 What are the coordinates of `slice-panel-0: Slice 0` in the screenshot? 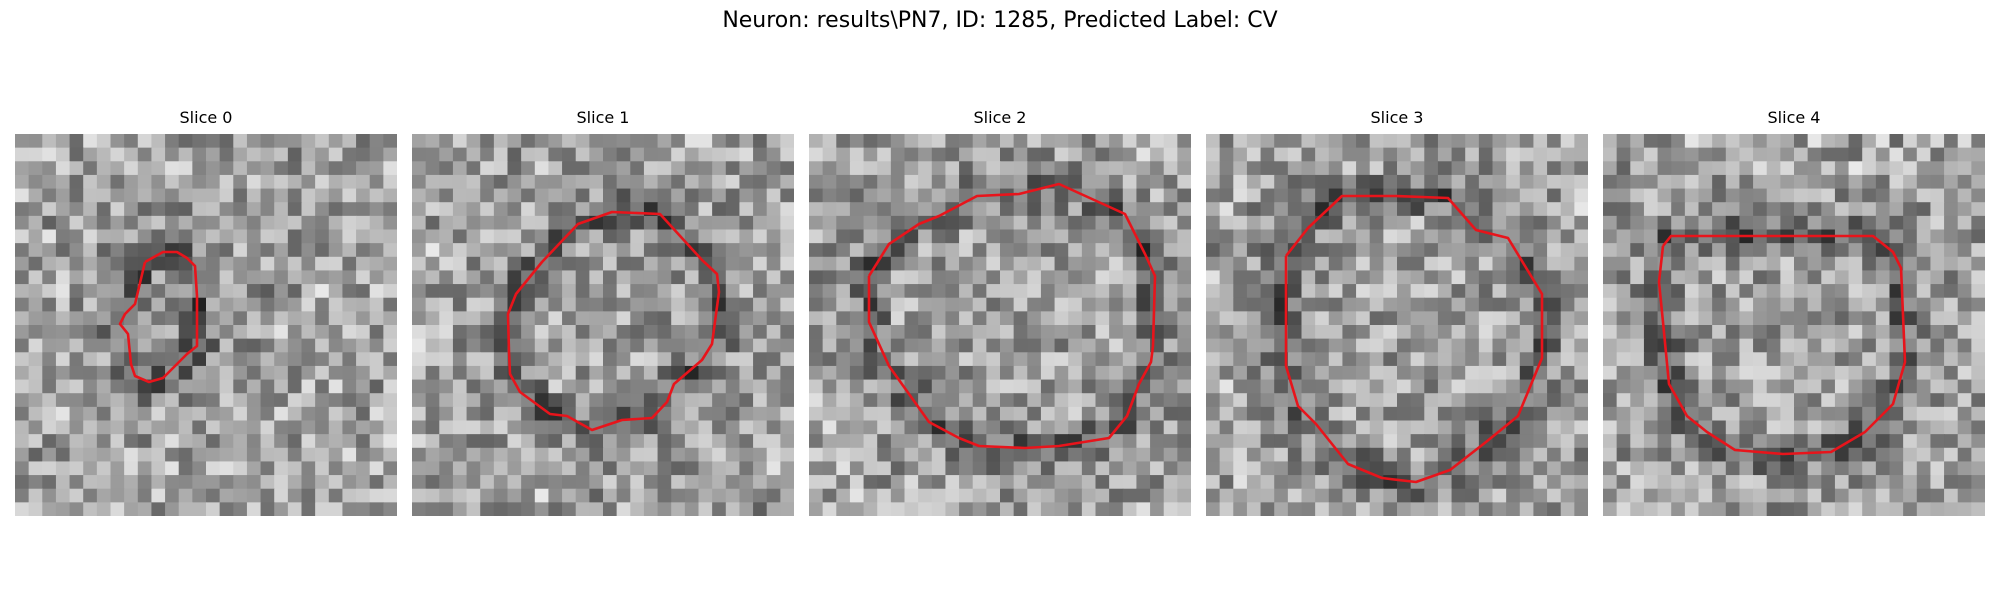 It's located at (206, 314).